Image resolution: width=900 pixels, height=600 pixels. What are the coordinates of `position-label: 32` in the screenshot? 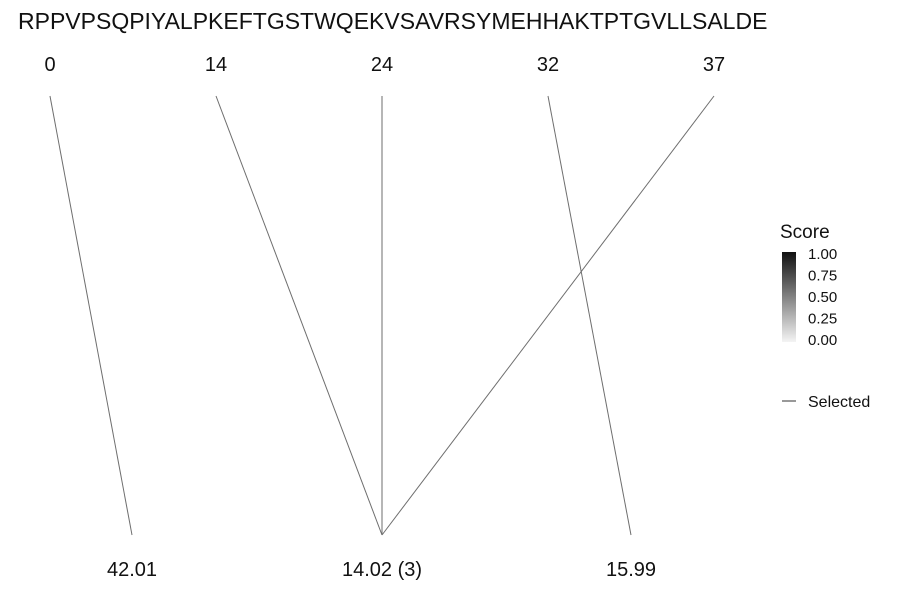 It's located at (548, 65).